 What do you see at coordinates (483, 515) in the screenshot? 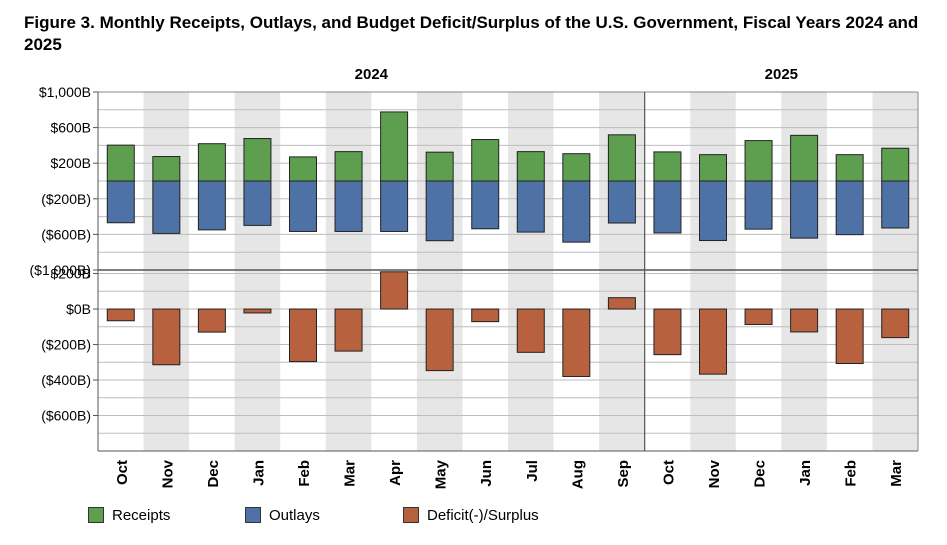
I see `legend-deficit-label: Deficit(-)/Surplus` at bounding box center [483, 515].